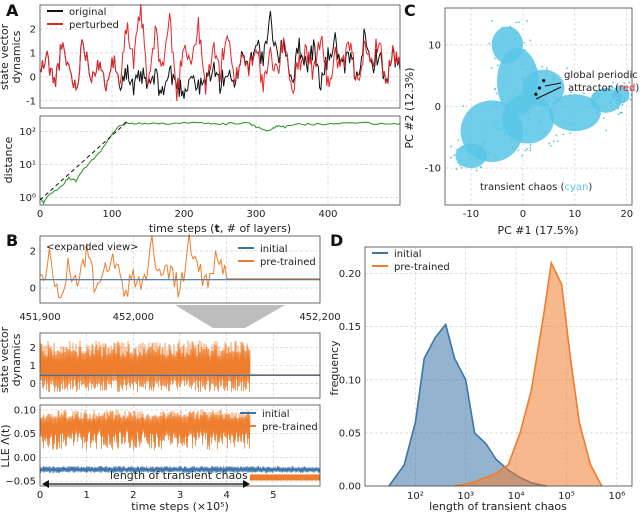 The height and width of the screenshot is (513, 640). What do you see at coordinates (516, 496) in the screenshot?
I see `d-xtick: 10⁴` at bounding box center [516, 496].